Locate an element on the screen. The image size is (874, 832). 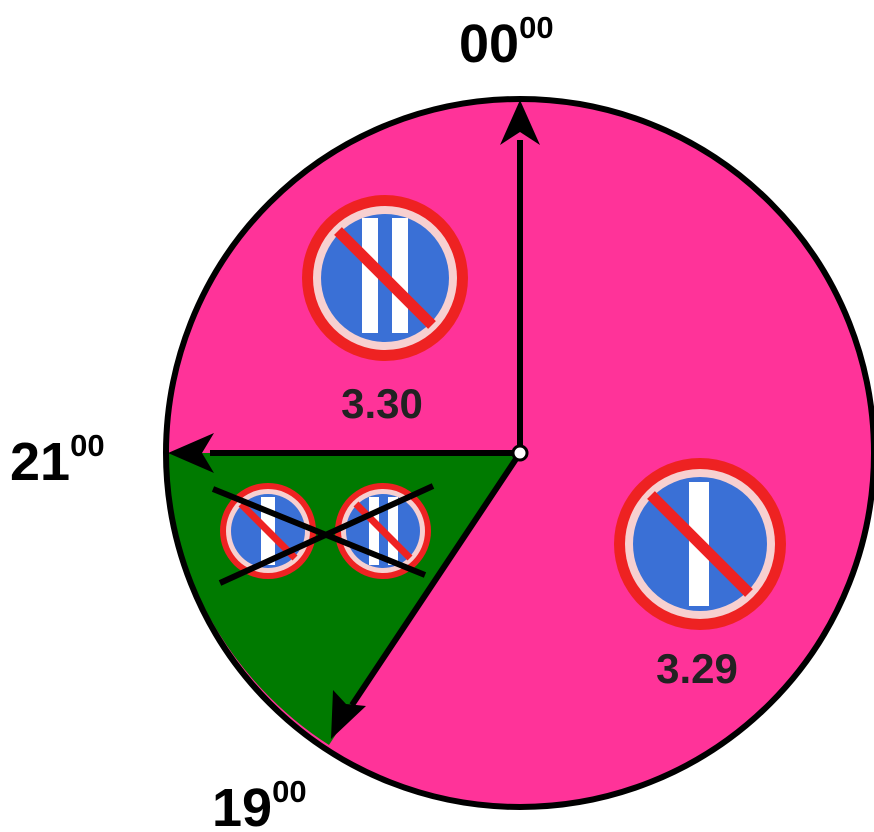
hand-pivot is located at coordinates (520, 453).